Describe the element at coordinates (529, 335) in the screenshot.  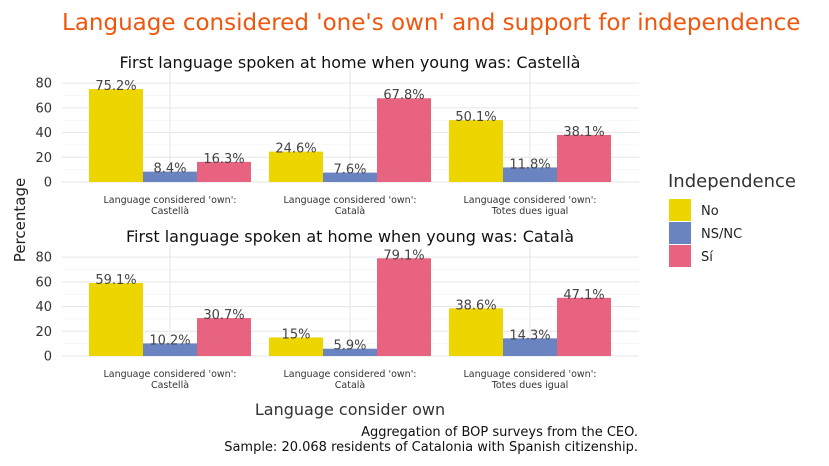
I see `data-label: 14.3%` at that location.